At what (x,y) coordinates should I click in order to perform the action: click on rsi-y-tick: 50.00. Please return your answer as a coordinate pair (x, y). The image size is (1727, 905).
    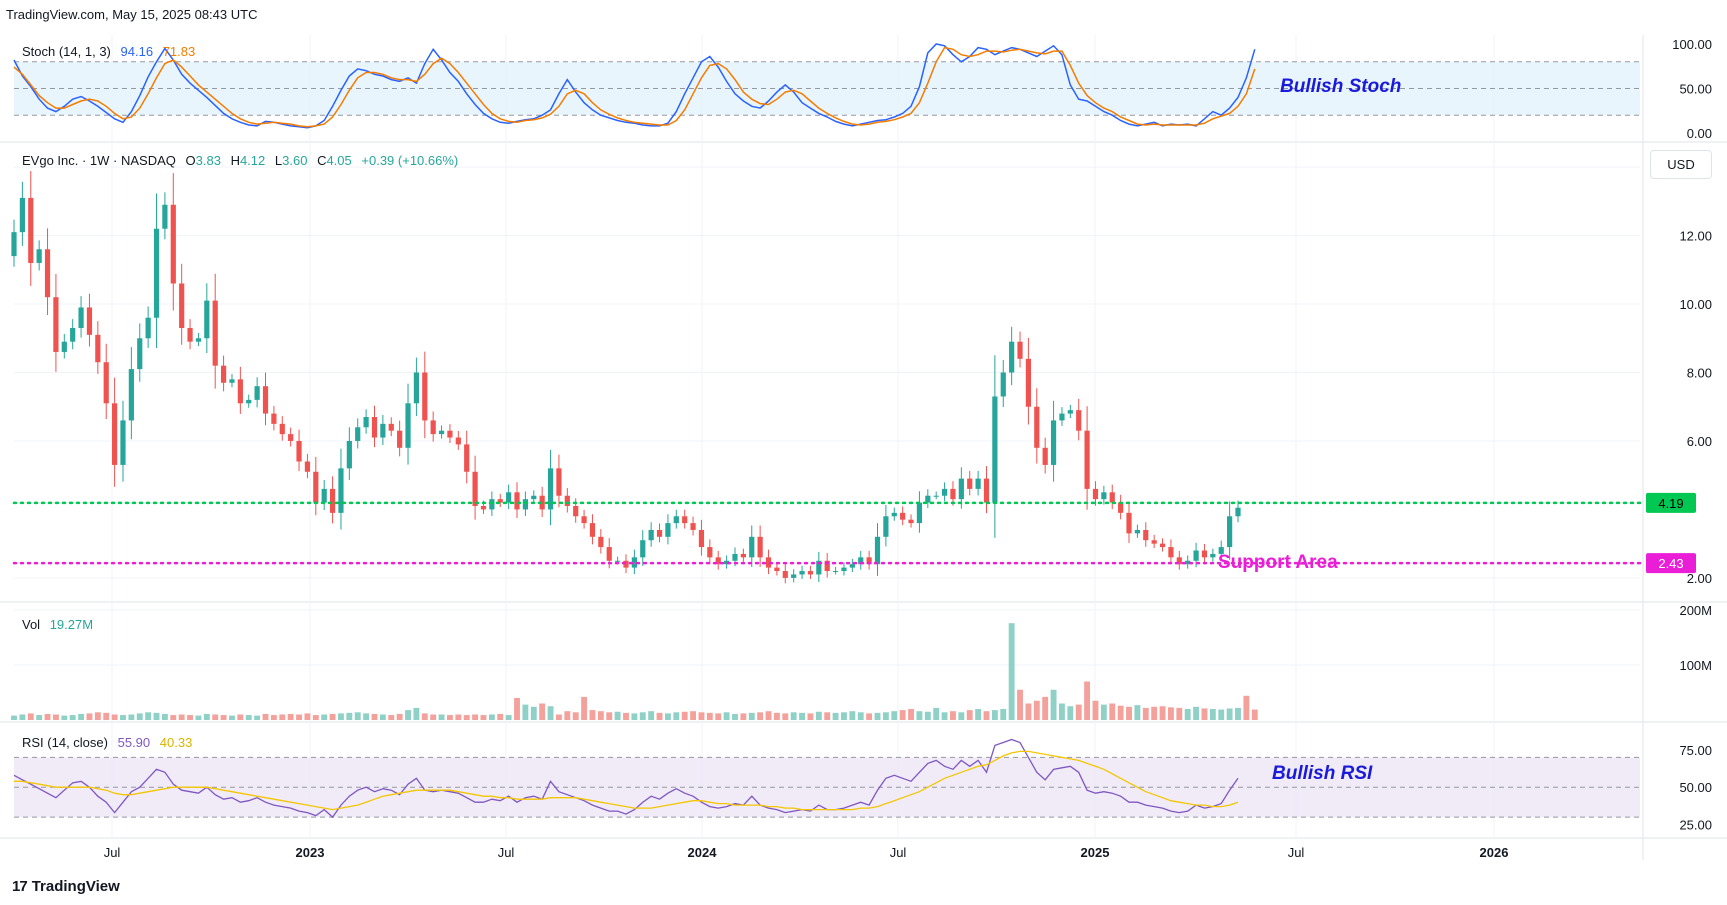
    Looking at the image, I should click on (1695, 787).